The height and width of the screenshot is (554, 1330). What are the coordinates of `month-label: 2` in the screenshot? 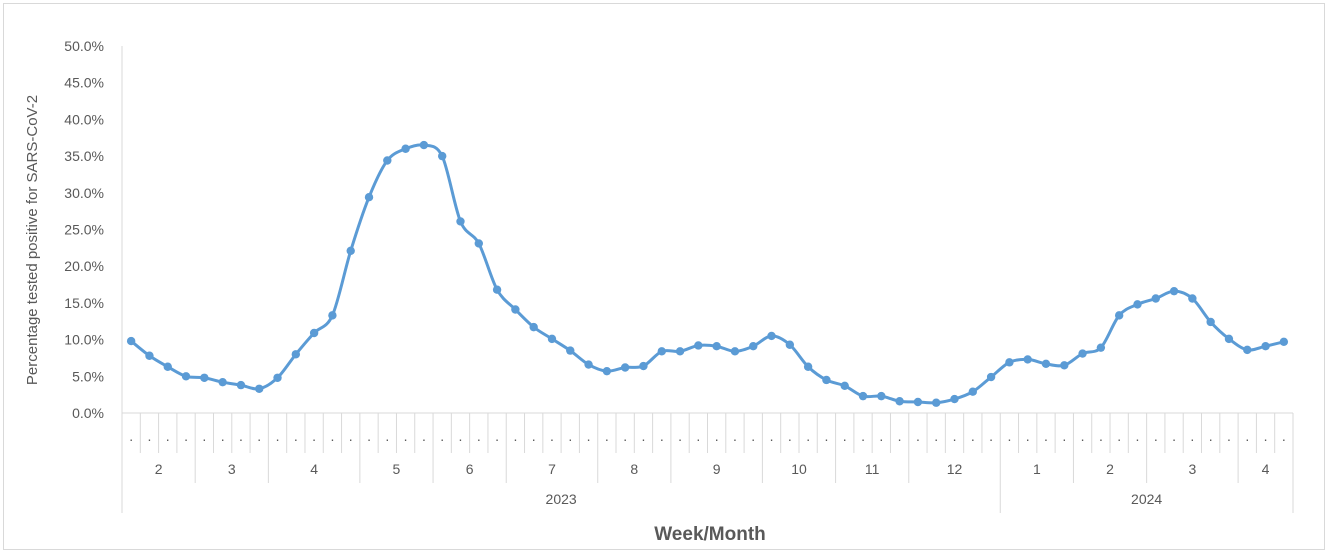 It's located at (159, 469).